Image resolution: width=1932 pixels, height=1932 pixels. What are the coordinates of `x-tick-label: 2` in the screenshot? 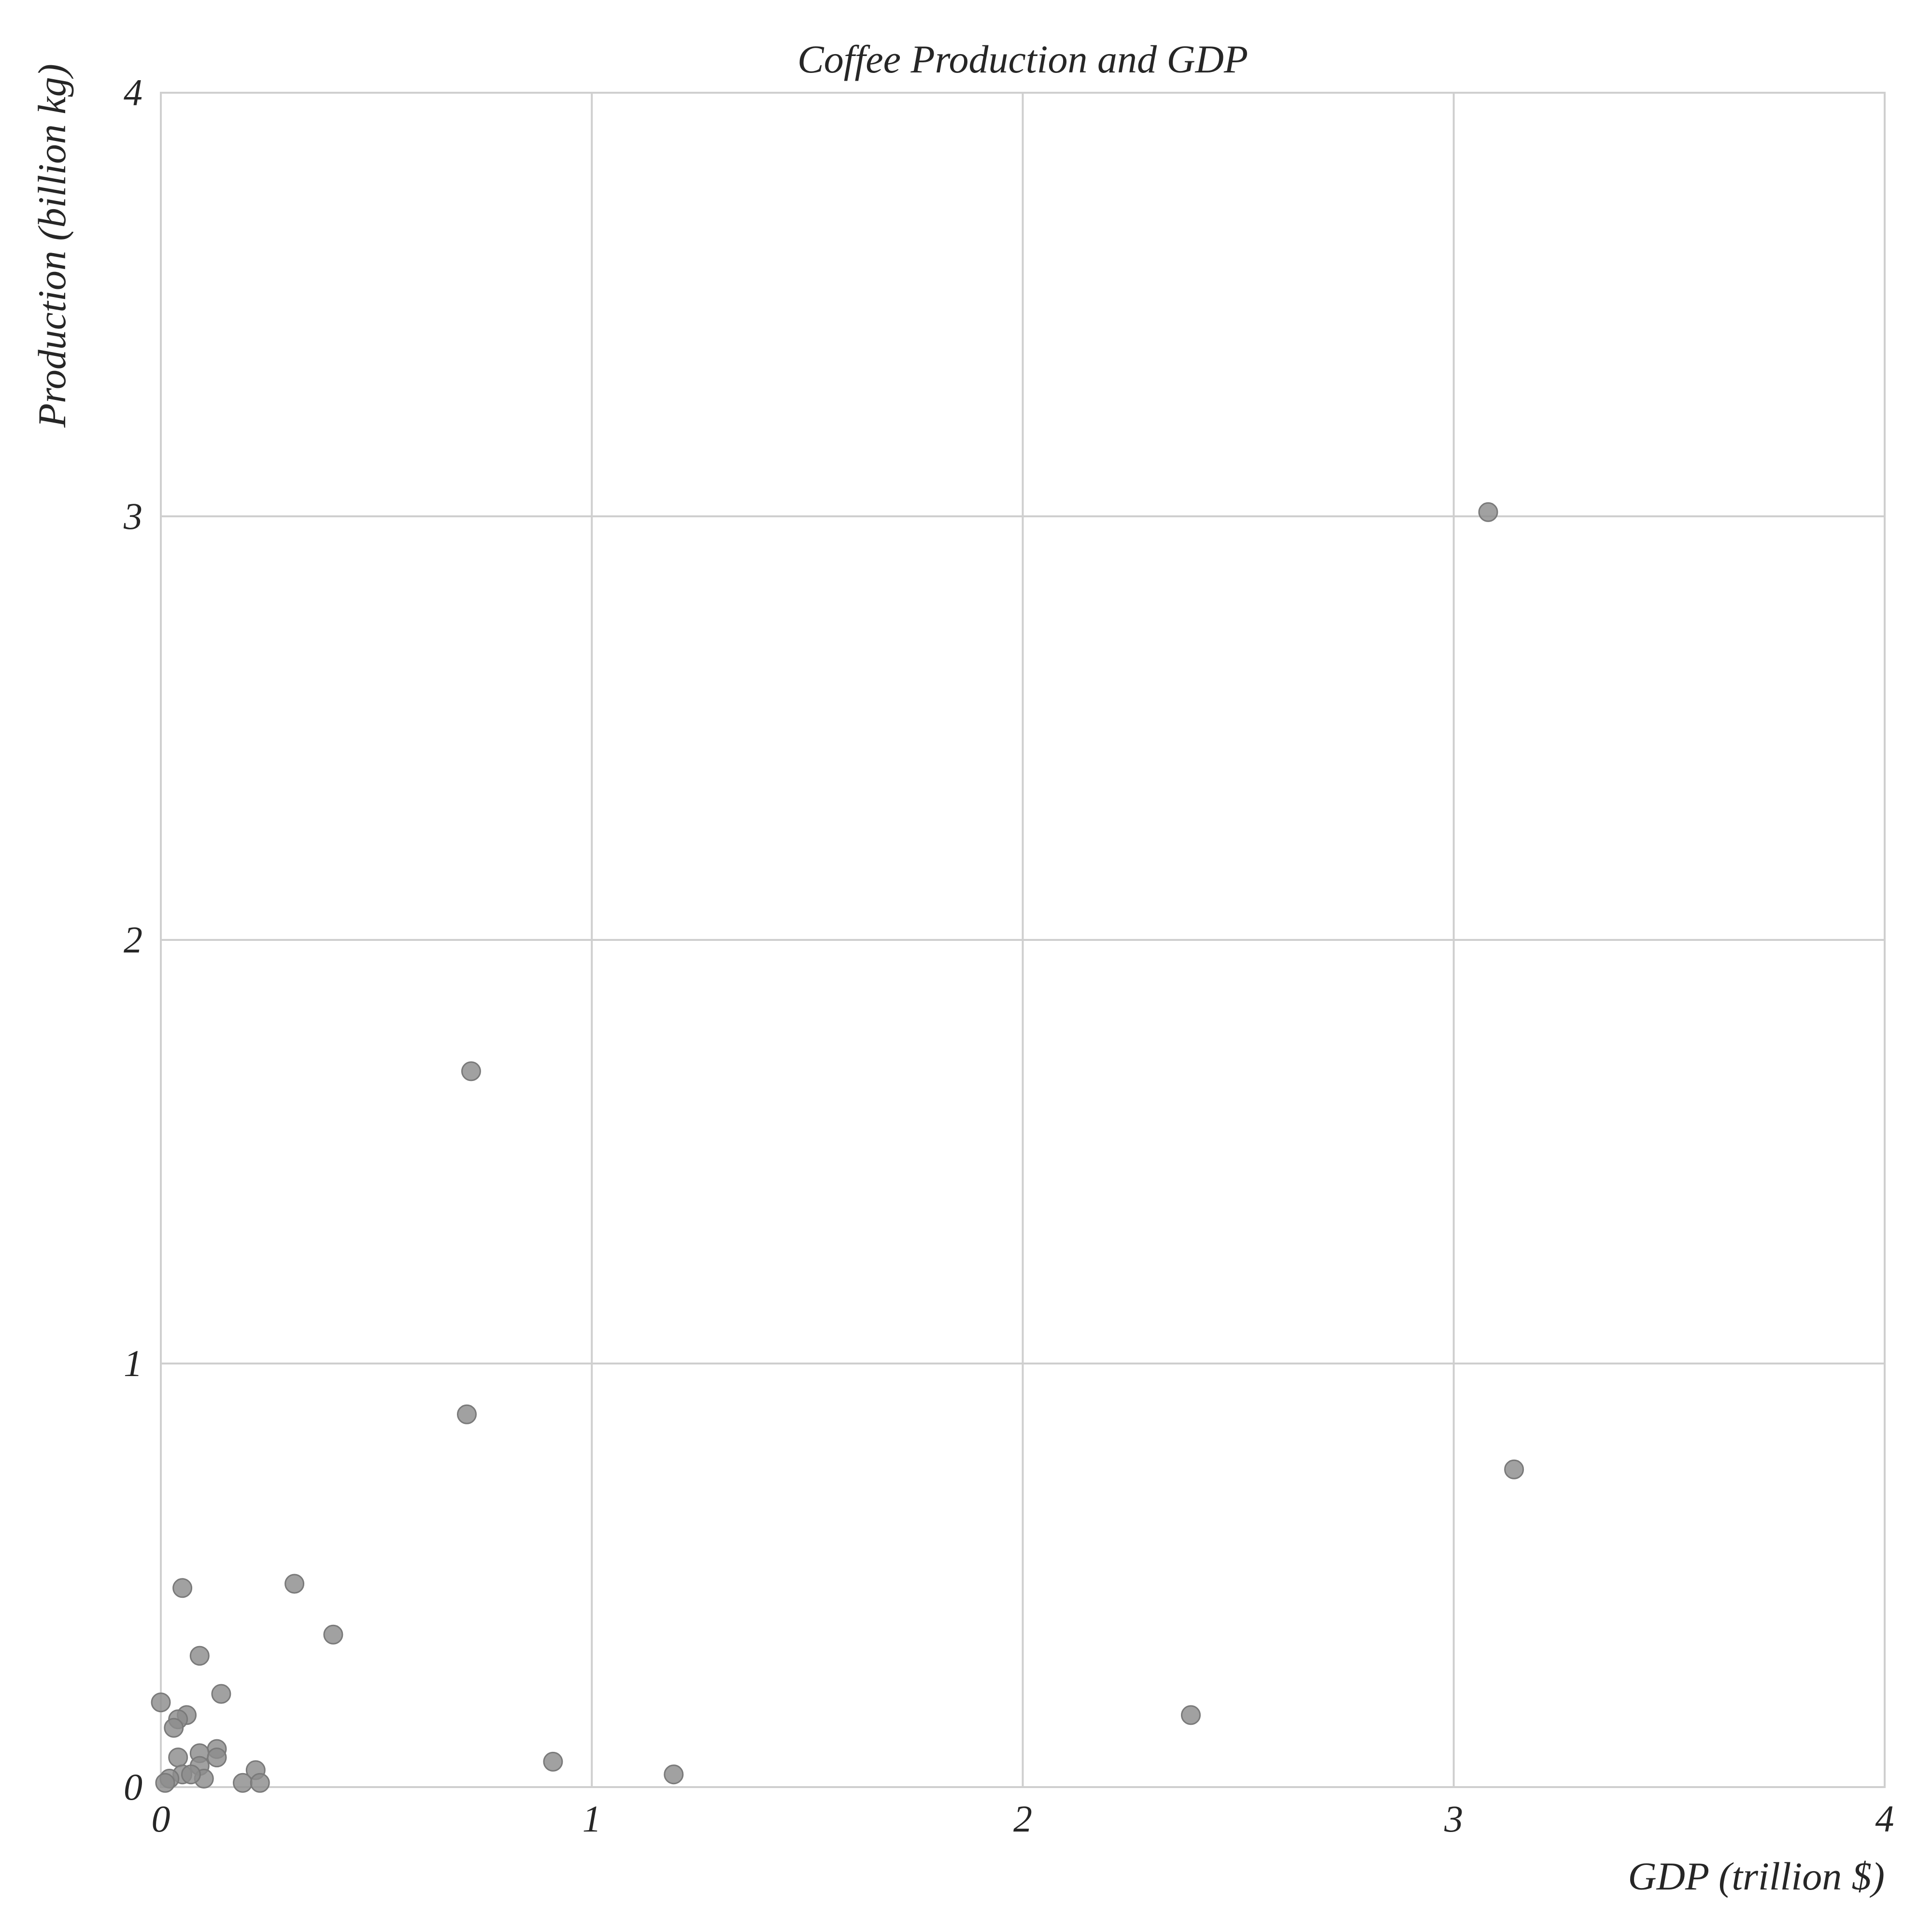 It's located at (1022, 1819).